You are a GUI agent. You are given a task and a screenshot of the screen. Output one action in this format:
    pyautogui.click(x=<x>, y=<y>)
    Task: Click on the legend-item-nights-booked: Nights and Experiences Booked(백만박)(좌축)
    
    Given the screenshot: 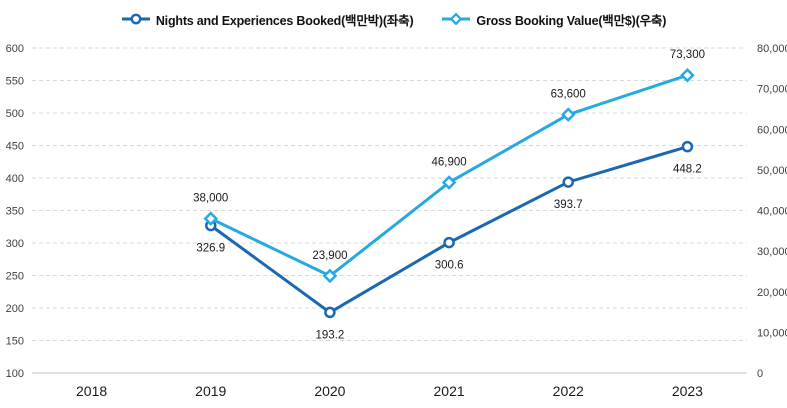 What is the action you would take?
    pyautogui.click(x=267, y=19)
    